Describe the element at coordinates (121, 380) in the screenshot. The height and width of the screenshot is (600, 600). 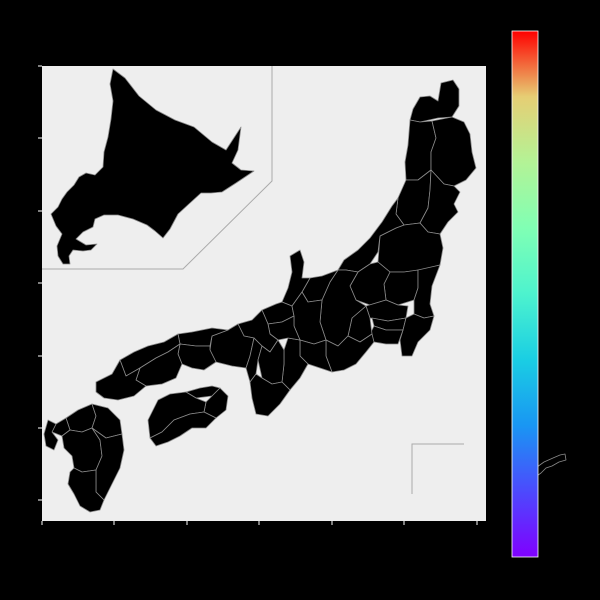
I see `region-yamaguchi` at that location.